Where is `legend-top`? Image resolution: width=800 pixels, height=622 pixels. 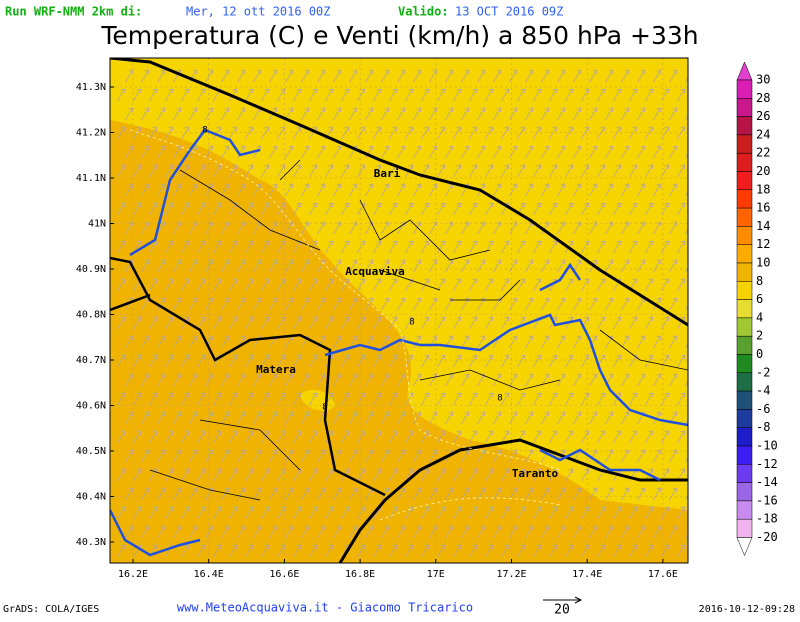 legend-top is located at coordinates (744, 71).